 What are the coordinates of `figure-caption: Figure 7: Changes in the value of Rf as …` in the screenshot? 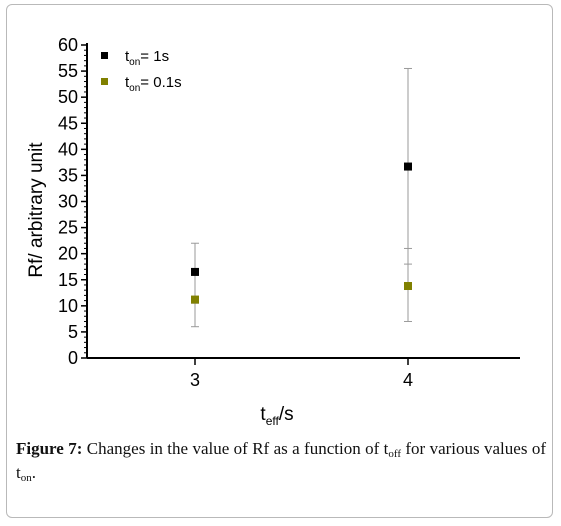 It's located at (281, 461).